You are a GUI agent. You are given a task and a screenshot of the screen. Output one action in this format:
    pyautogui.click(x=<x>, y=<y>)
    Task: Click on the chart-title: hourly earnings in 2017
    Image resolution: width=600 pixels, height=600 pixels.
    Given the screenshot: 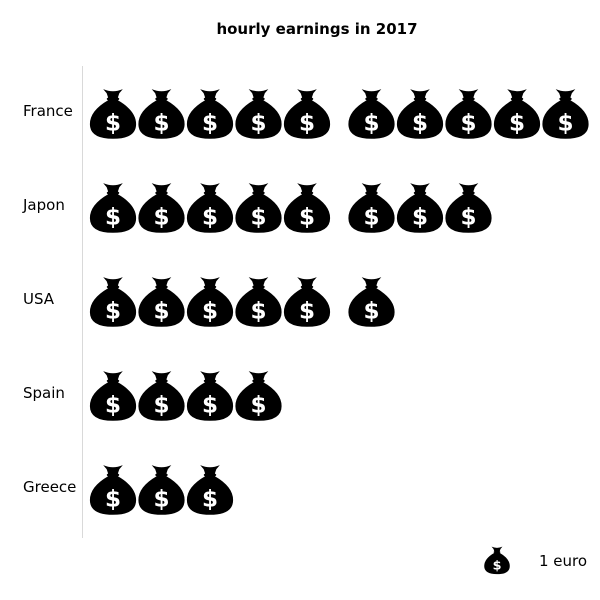 What is the action you would take?
    pyautogui.click(x=317, y=29)
    